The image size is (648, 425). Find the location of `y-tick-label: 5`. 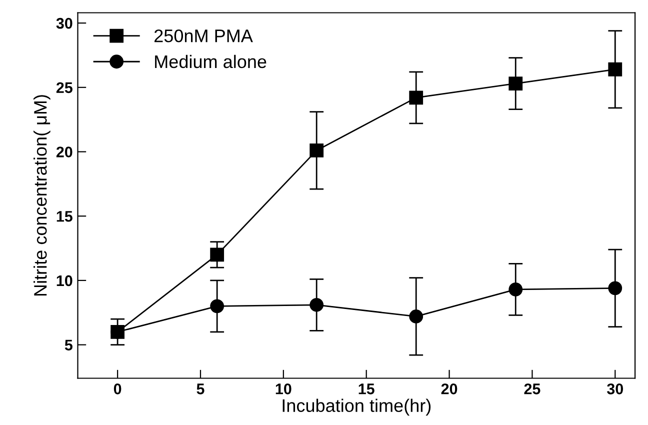

y-tick-label: 5 is located at coordinates (68, 345).